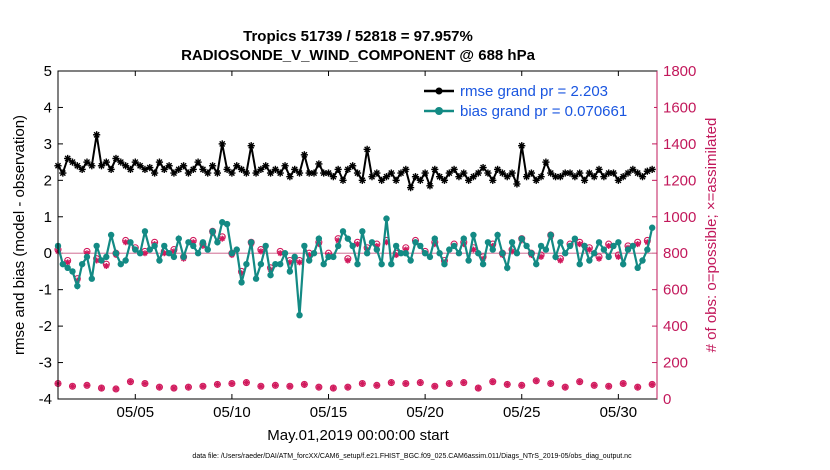 The width and height of the screenshot is (830, 470). Describe the element at coordinates (667, 399) in the screenshot. I see `y-right-tick-label: 0` at that location.